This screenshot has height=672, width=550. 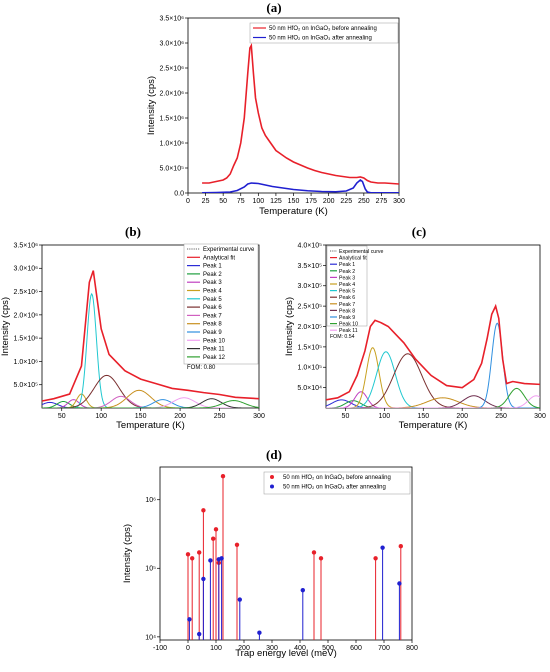 What do you see at coordinates (26, 362) in the screenshot?
I see `y-tick-label: 1.0×10⁶` at bounding box center [26, 362].